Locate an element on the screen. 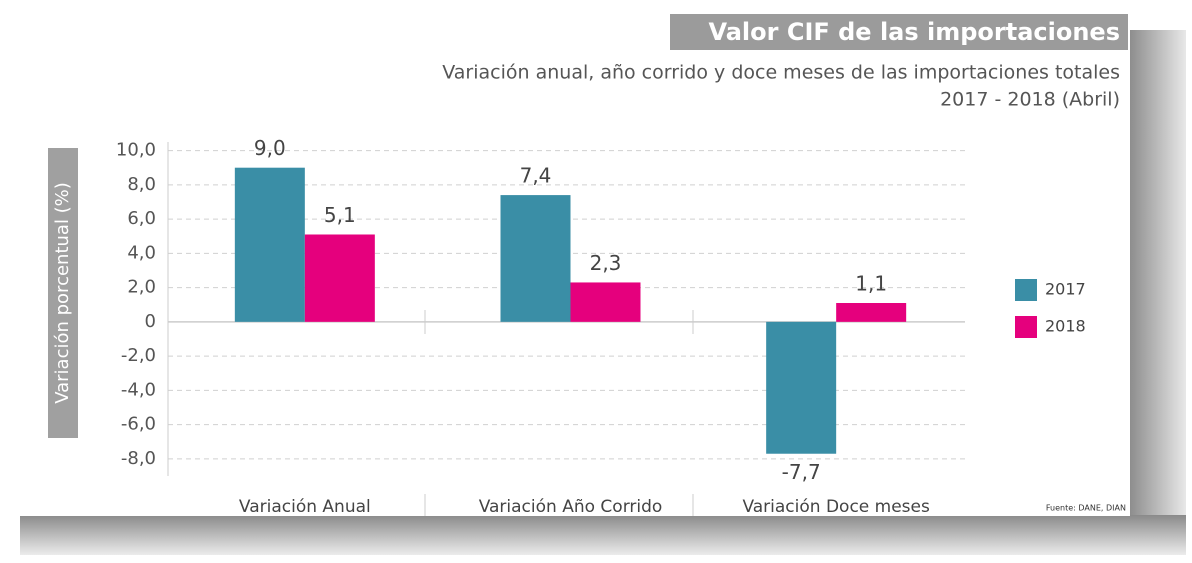  chart-subtitle: 2017 - 2018 (Abril) is located at coordinates (1030, 100).